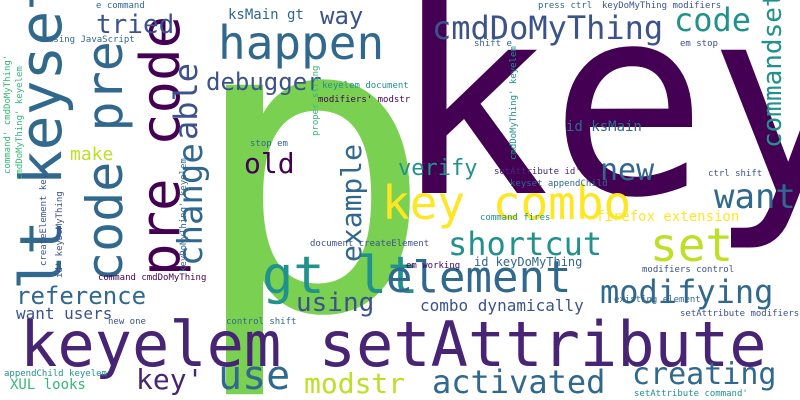 The image size is (800, 400). Describe the element at coordinates (370, 244) in the screenshot. I see `word-document-createelement: document createElement` at that location.